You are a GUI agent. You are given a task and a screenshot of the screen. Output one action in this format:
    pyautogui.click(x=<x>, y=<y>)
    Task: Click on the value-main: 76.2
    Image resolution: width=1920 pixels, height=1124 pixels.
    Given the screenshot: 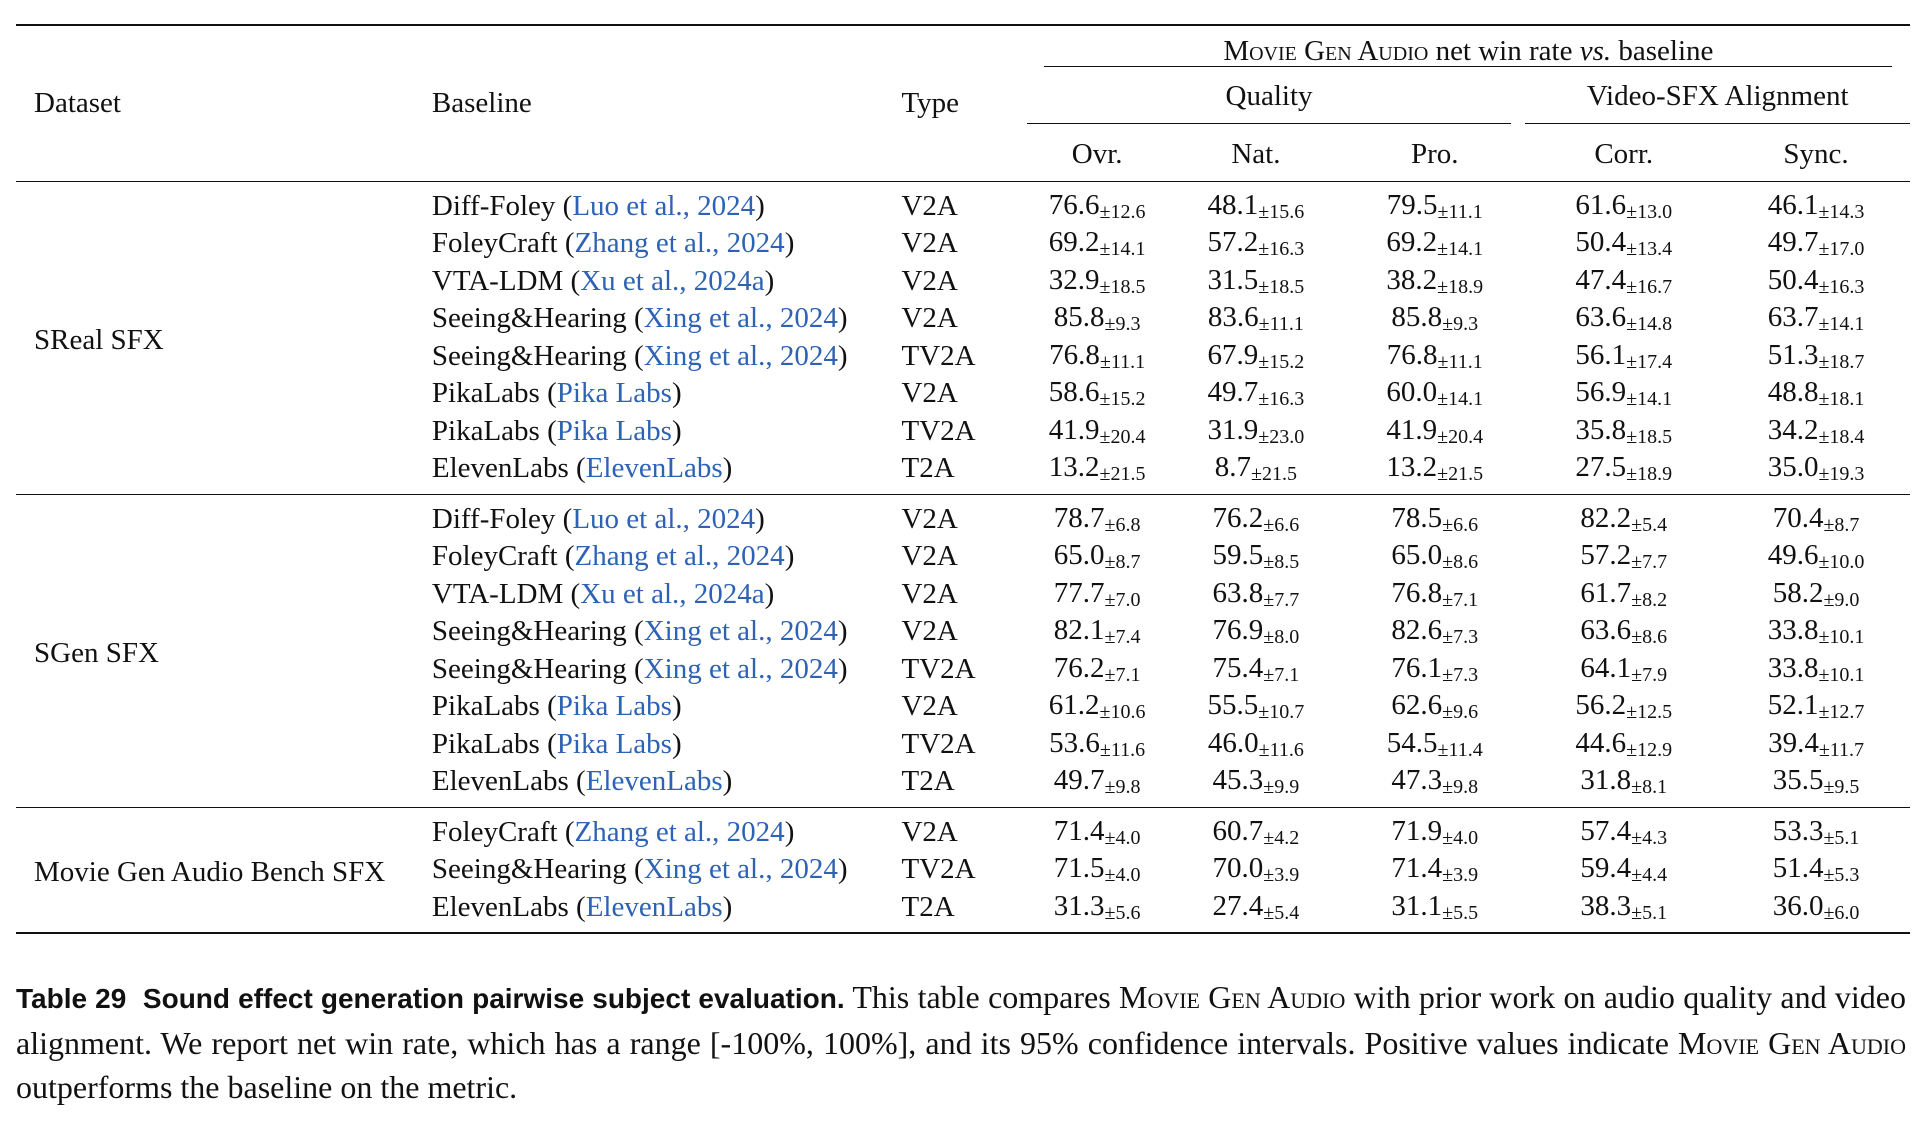 What is the action you would take?
    pyautogui.click(x=1238, y=517)
    